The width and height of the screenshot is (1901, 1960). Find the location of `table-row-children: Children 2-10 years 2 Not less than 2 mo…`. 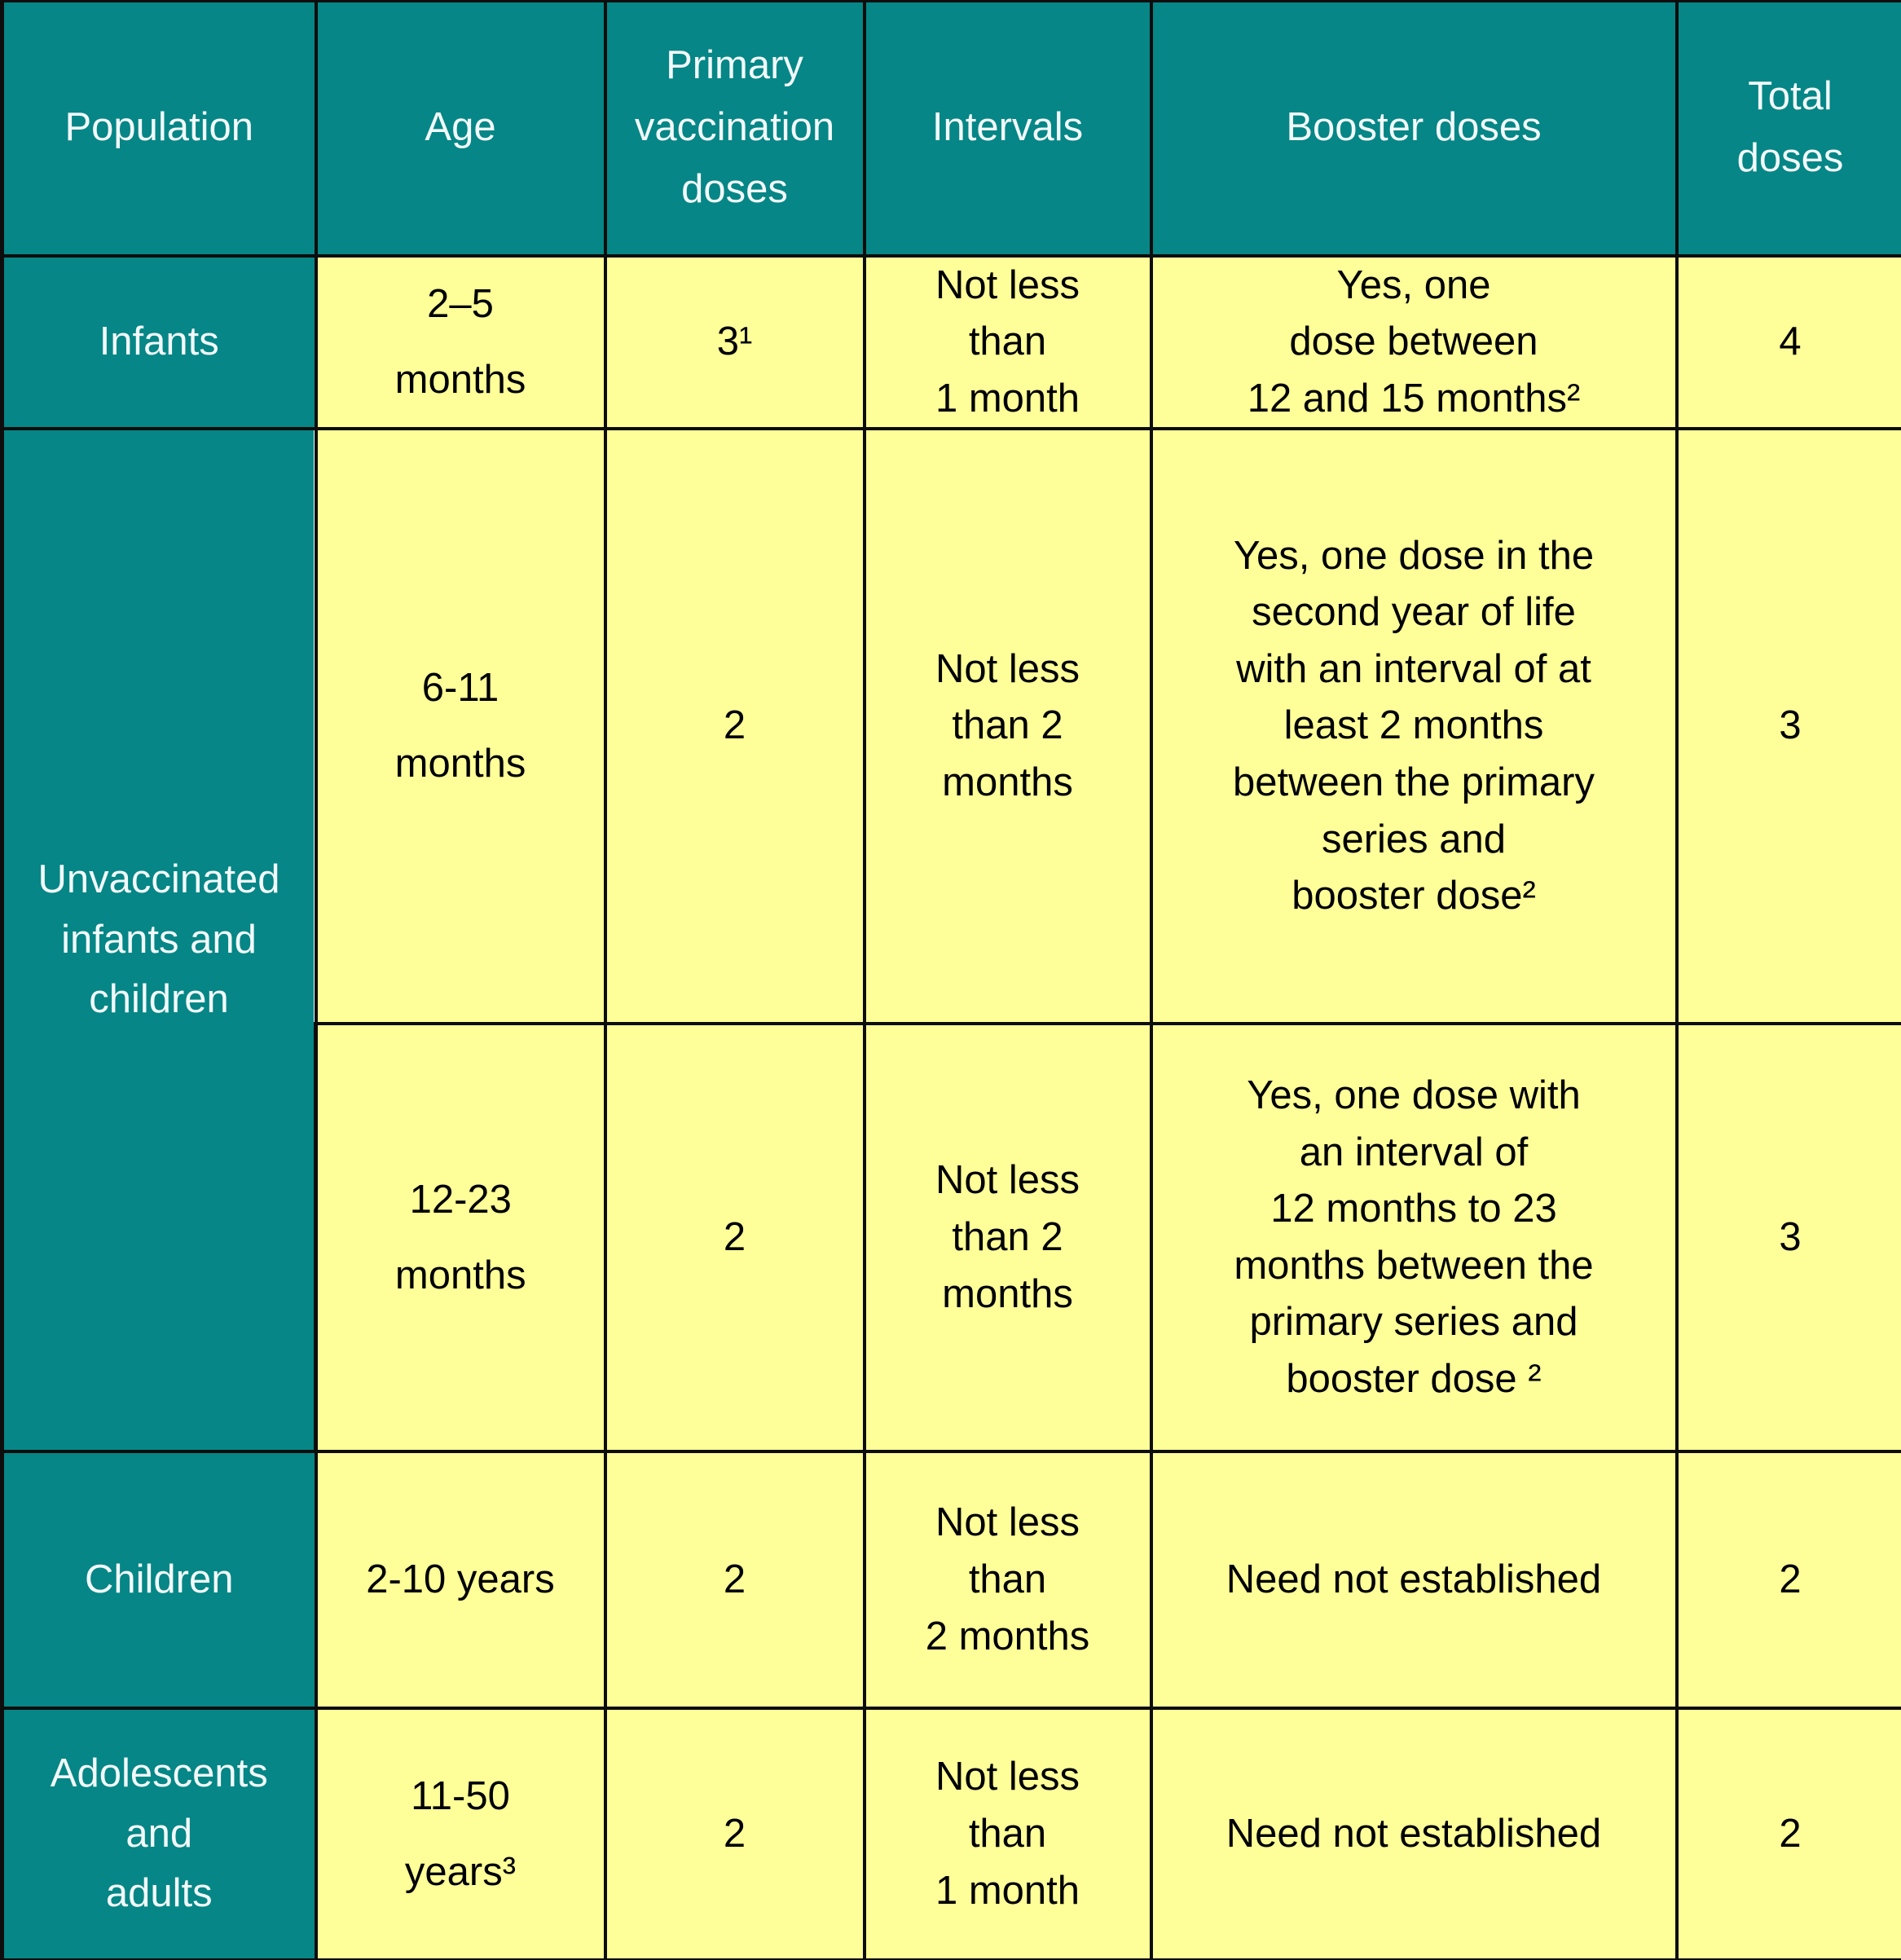

table-row-children: Children 2-10 years 2 Not less than 2 mo… is located at coordinates (951, 1579).